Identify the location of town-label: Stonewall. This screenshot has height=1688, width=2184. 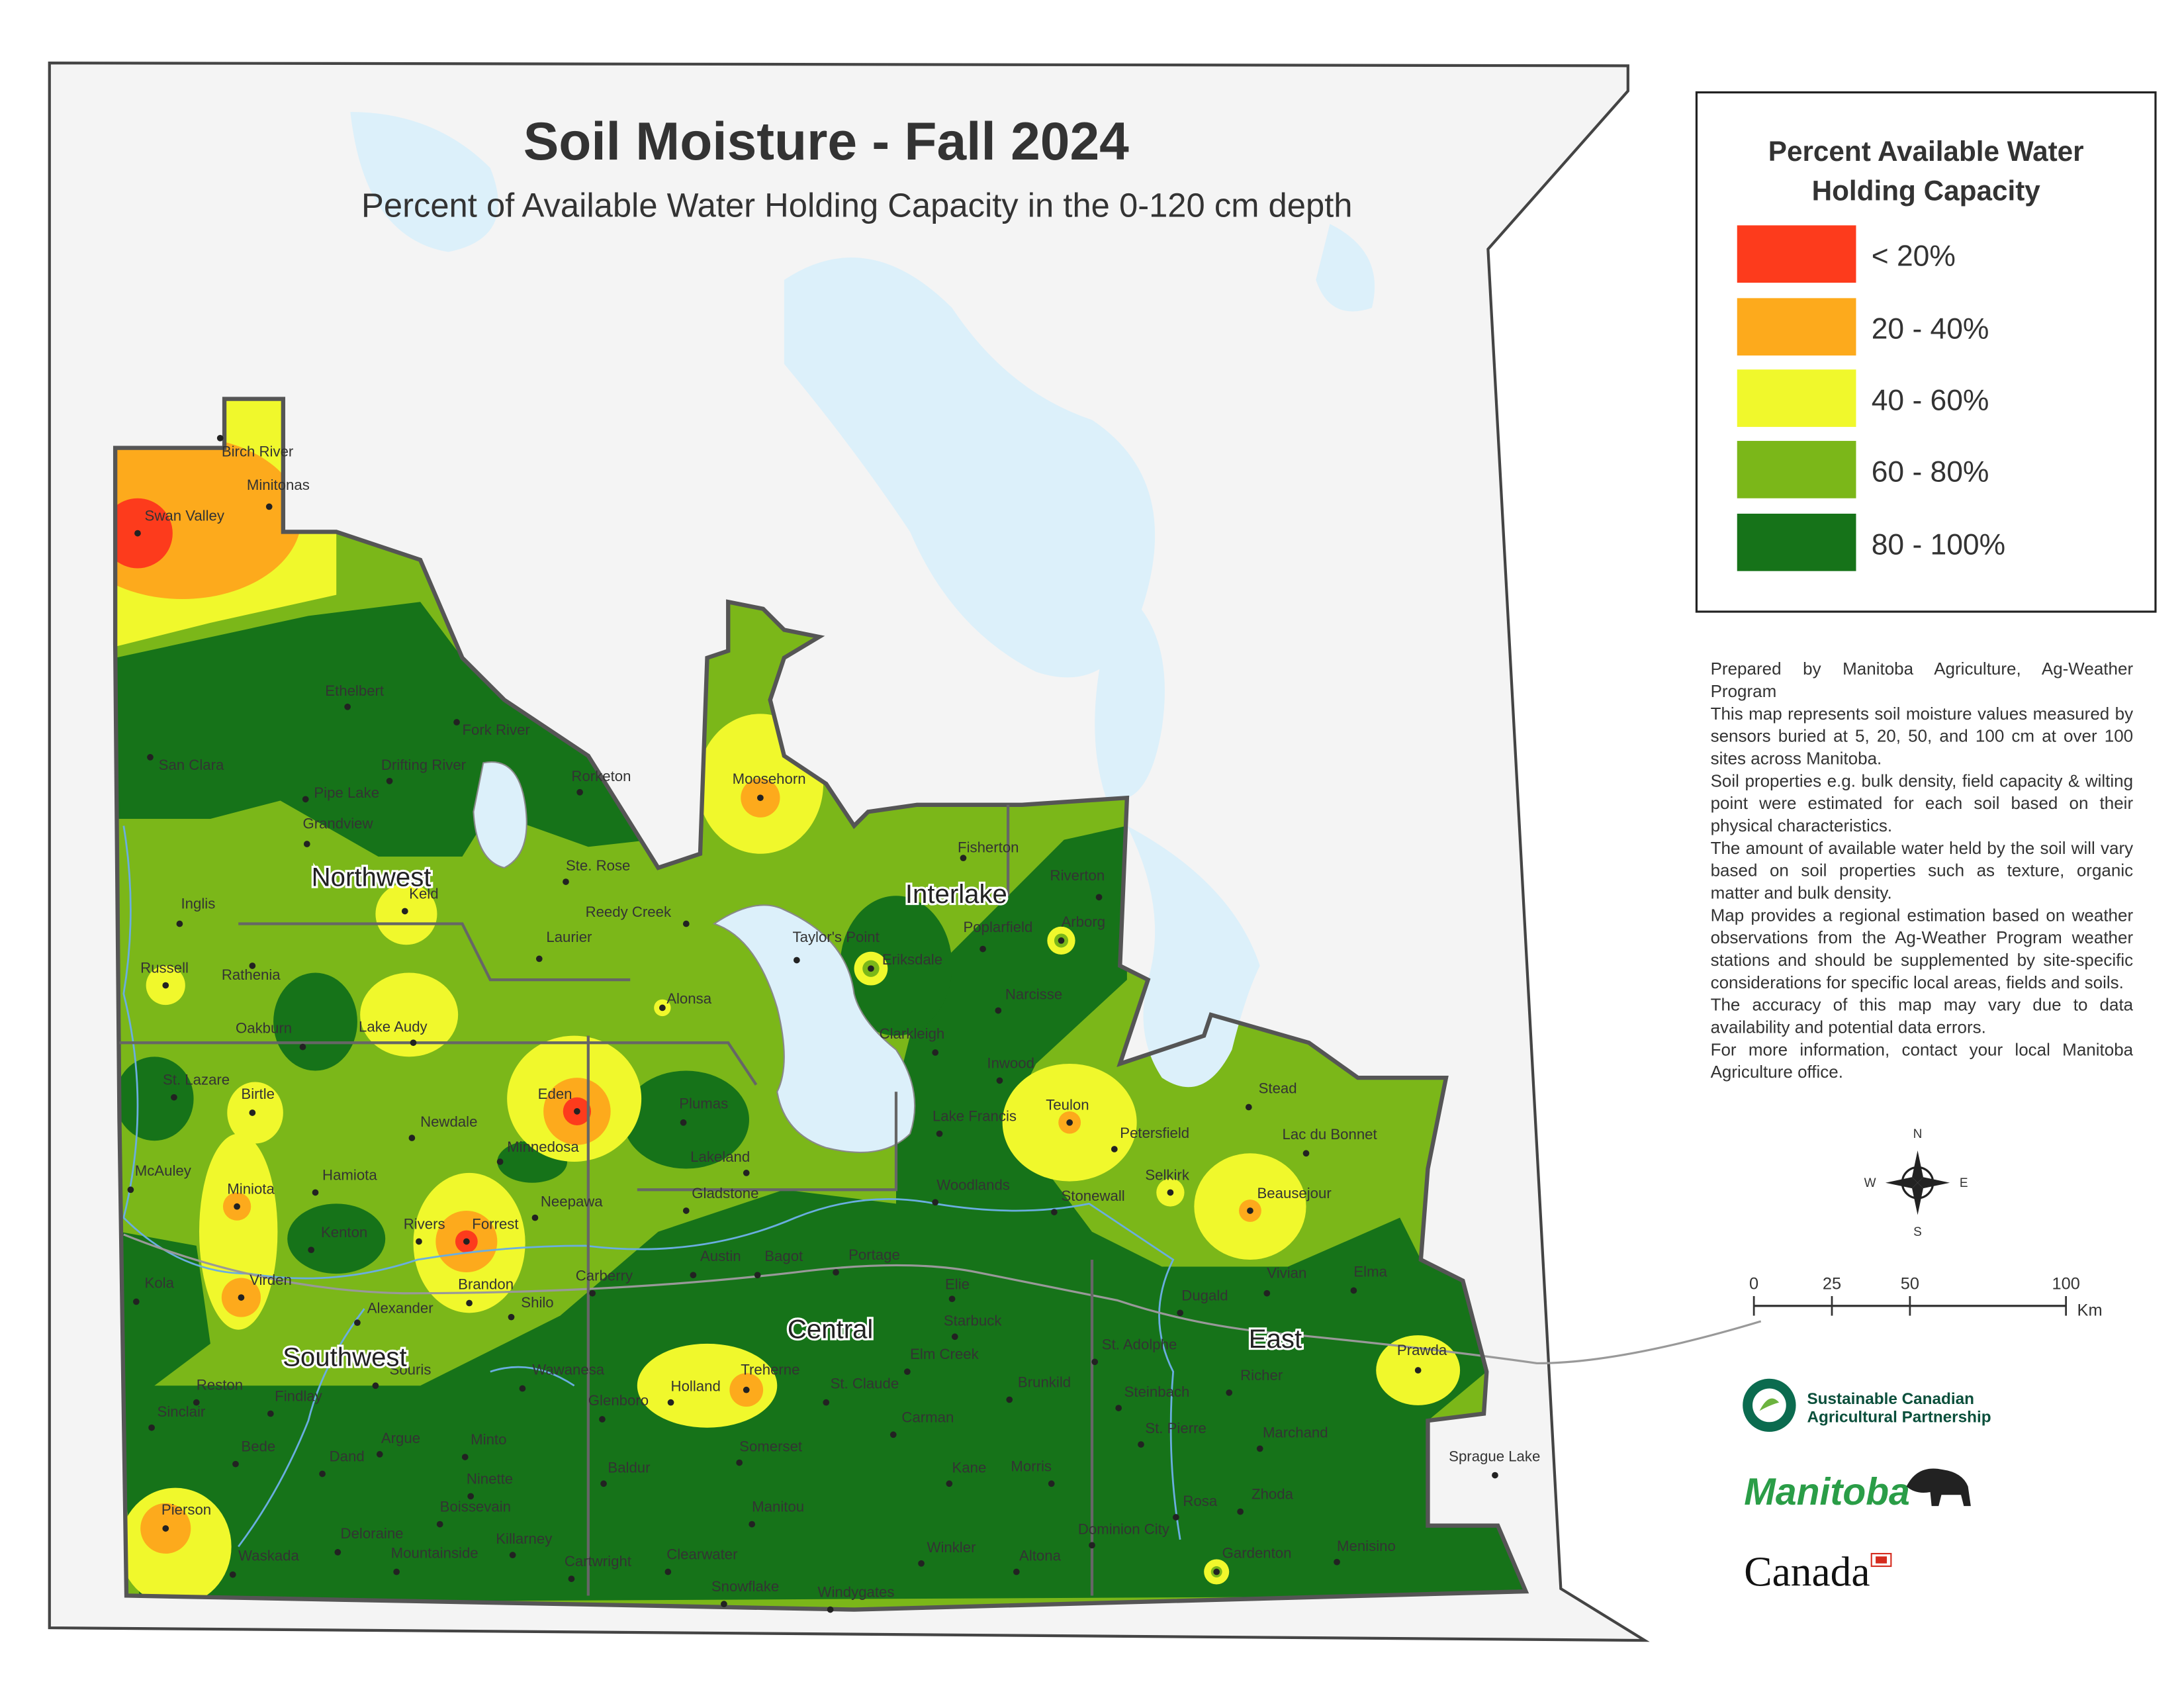
(1092, 1196).